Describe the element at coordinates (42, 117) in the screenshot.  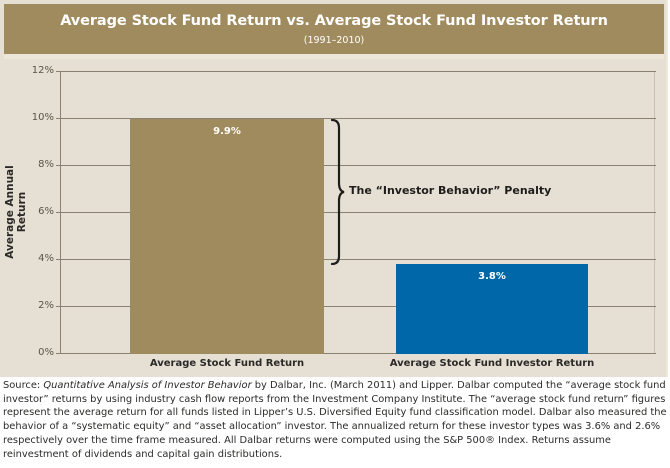
I see `y-tick-10: 10%` at that location.